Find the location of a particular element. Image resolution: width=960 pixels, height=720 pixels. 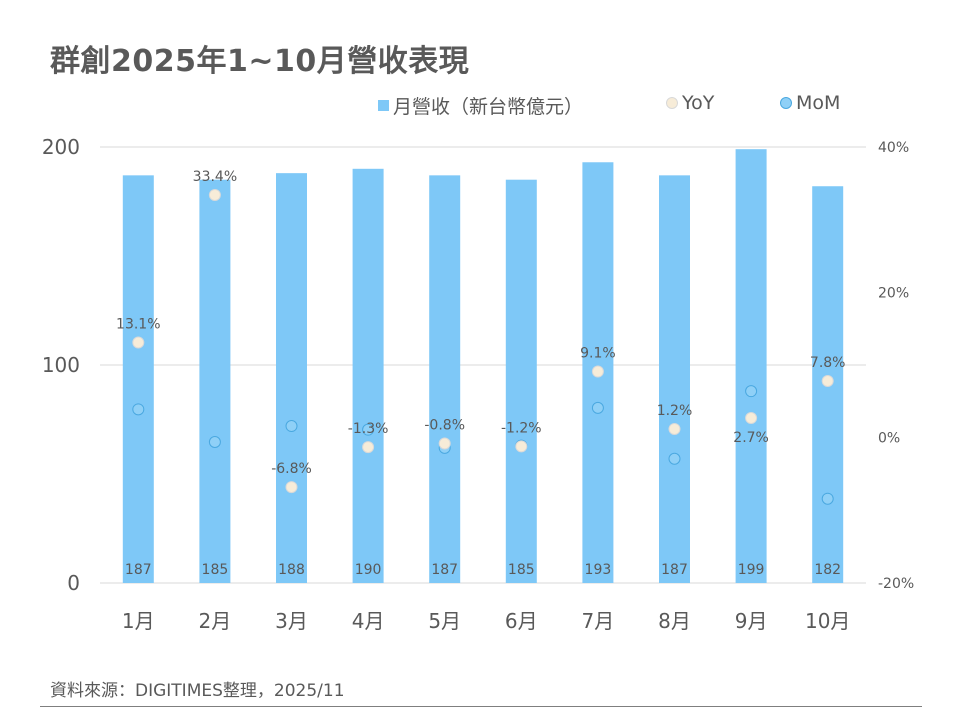

y-tick-label-primary: 0 is located at coordinates (73, 583).